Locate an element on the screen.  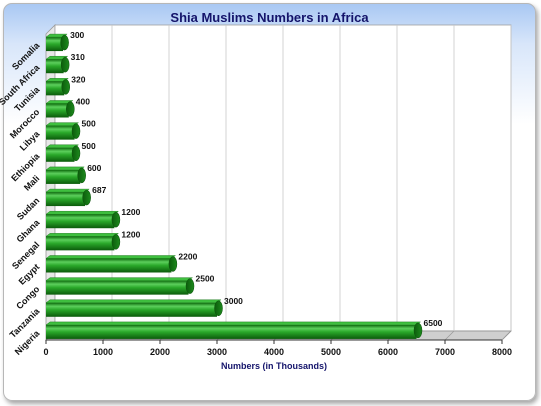
bar: 400 is located at coordinates (67, 107).